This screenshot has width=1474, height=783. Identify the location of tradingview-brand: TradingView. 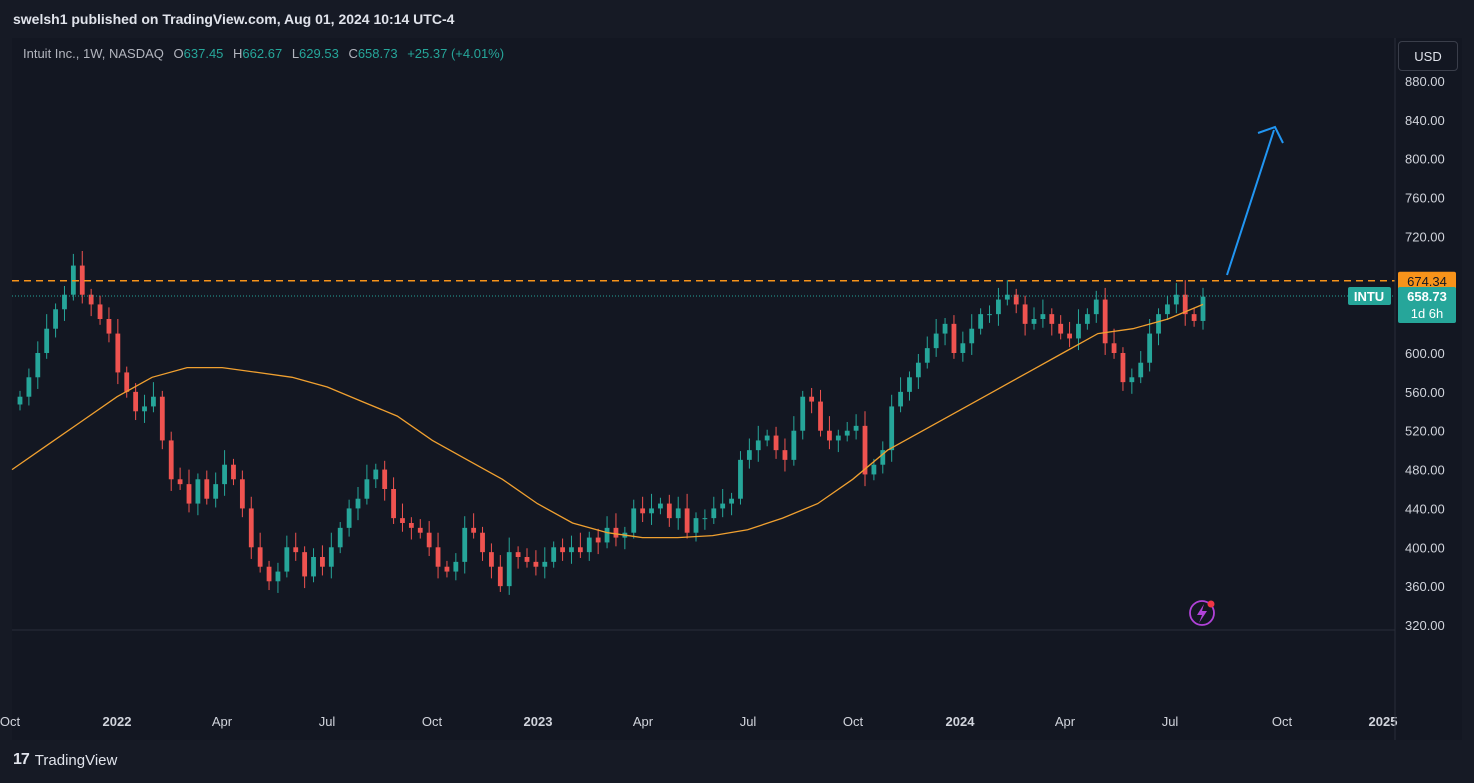
(76, 760).